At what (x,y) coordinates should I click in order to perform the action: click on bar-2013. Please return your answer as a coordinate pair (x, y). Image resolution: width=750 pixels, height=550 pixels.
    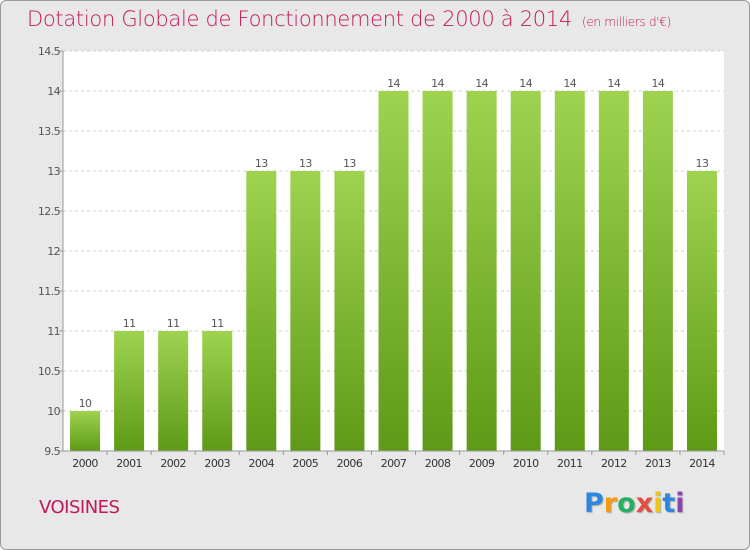
    Looking at the image, I should click on (657, 271).